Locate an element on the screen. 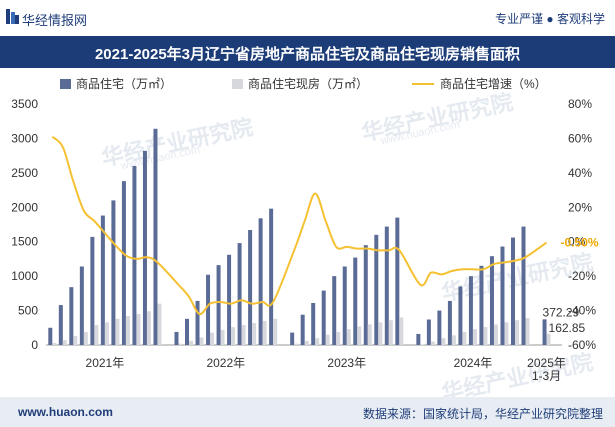  y-right-tick-label: -20% is located at coordinates (582, 276).